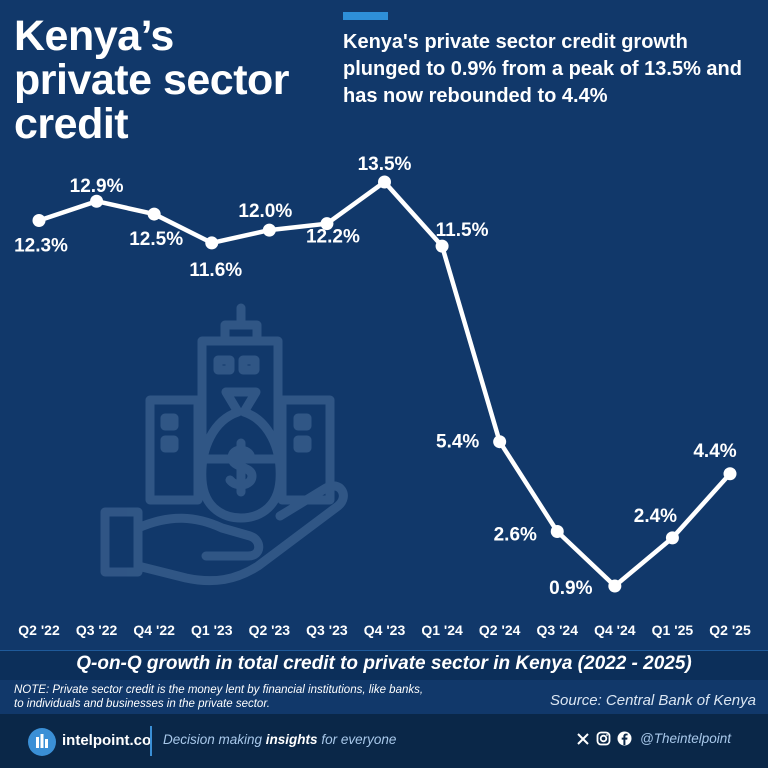 The height and width of the screenshot is (768, 768). I want to click on x-tick-label: Q2 '23, so click(270, 630).